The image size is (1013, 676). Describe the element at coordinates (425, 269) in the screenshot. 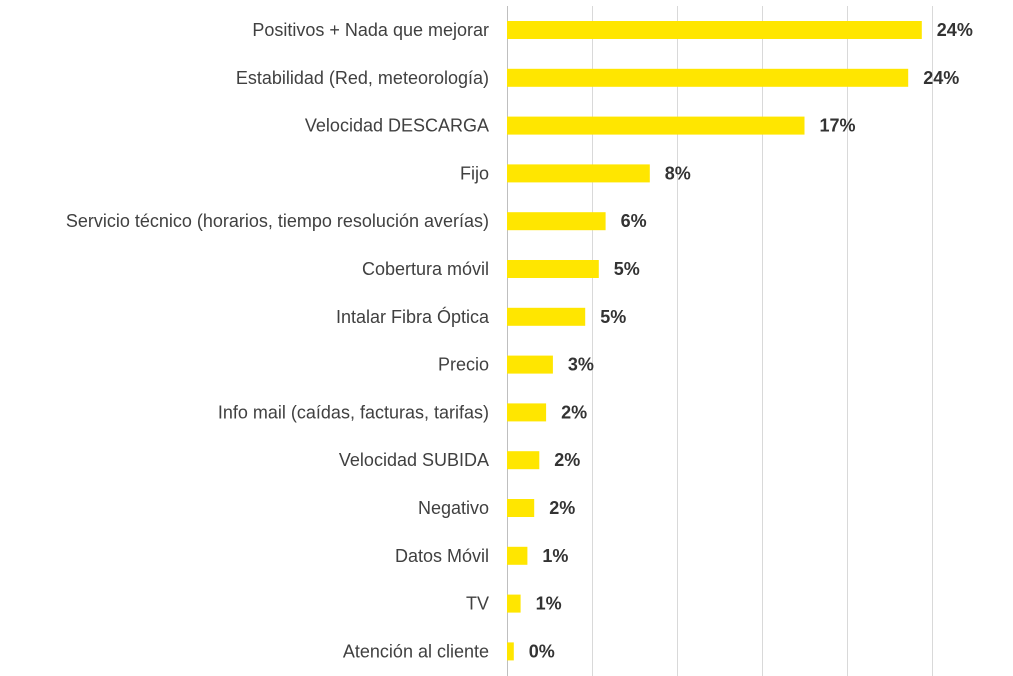

I see `category-label: Cobertura móvil` at that location.